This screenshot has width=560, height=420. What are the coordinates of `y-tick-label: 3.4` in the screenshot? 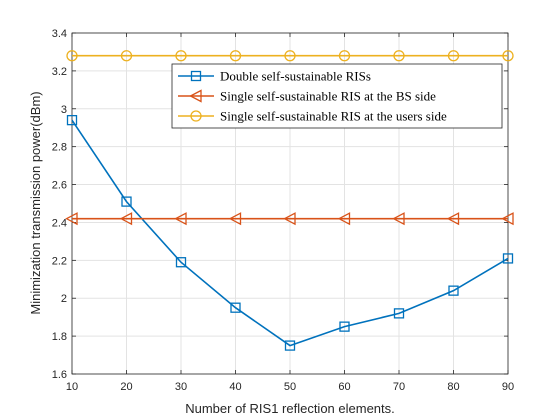 It's located at (59, 34).